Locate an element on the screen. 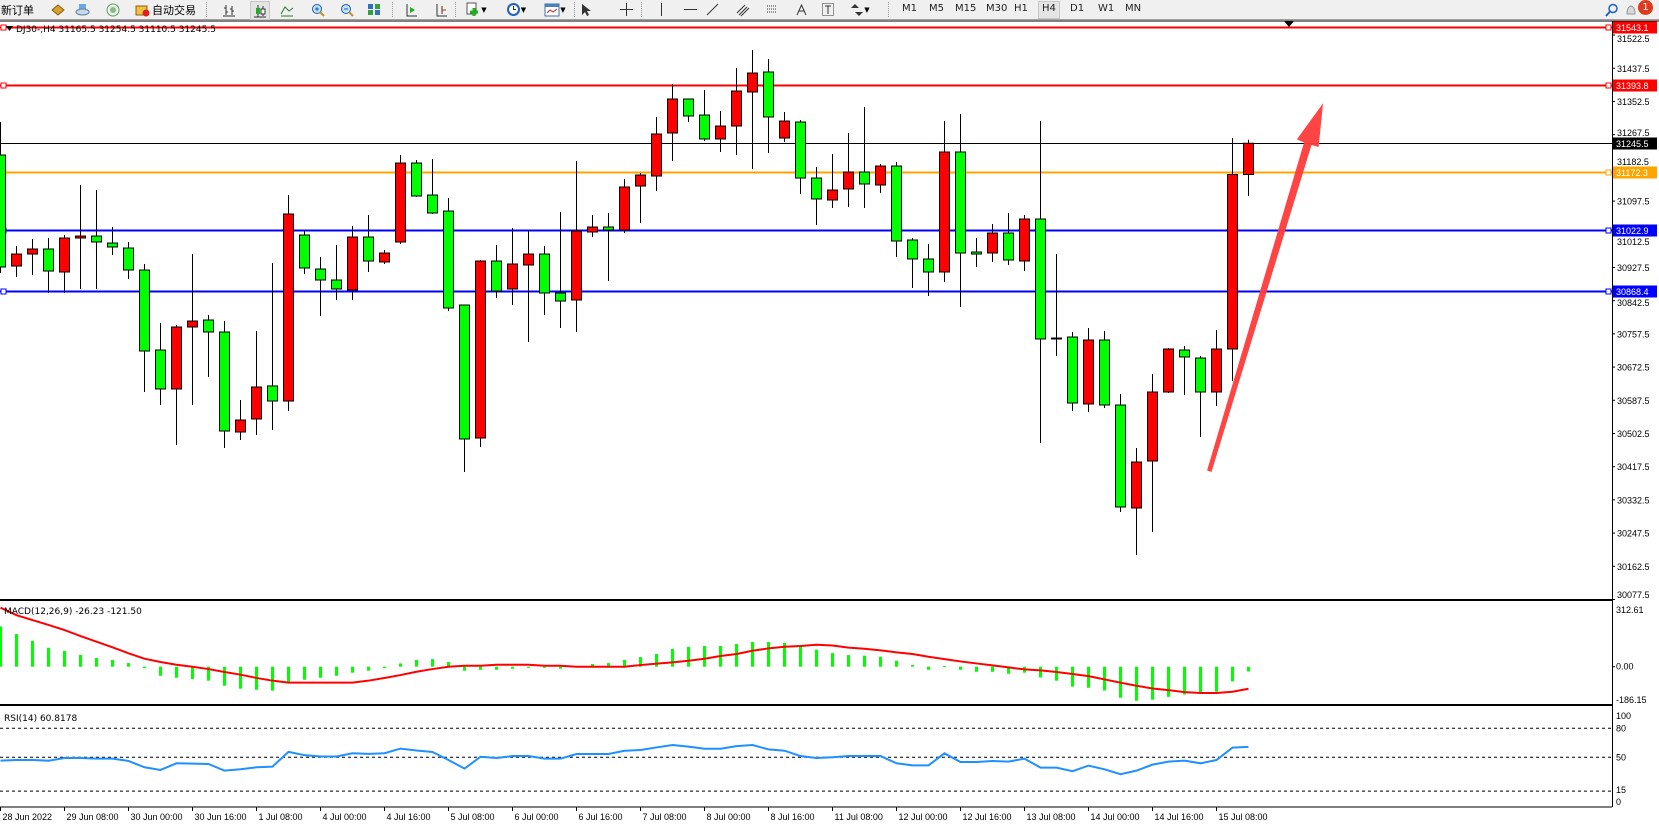 This screenshot has height=827, width=1659. indicators-button: ▼ is located at coordinates (476, 9).